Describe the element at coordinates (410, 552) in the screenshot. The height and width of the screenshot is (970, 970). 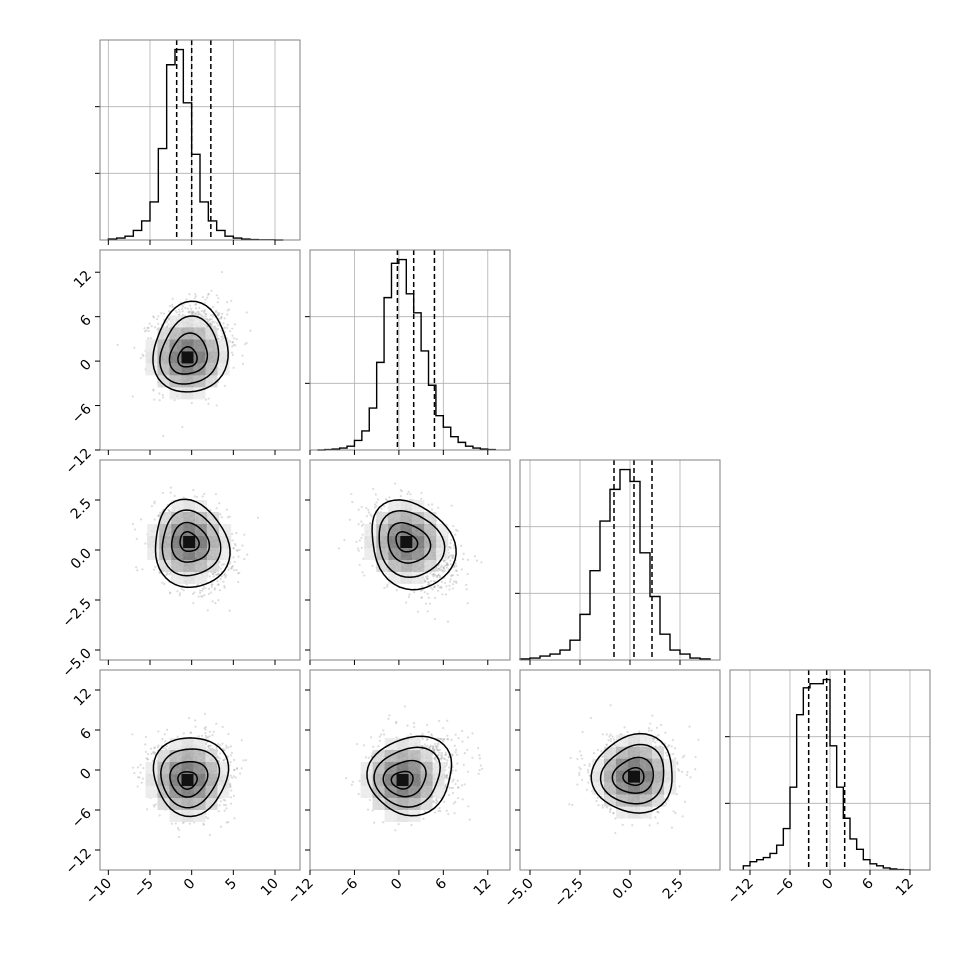
I see `panel-body` at that location.